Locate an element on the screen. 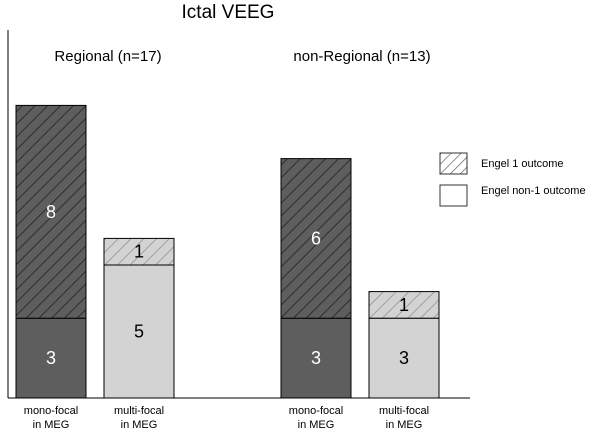 This screenshot has width=615, height=432. group-title-non-regional: non-Regional (n=13) is located at coordinates (361, 56).